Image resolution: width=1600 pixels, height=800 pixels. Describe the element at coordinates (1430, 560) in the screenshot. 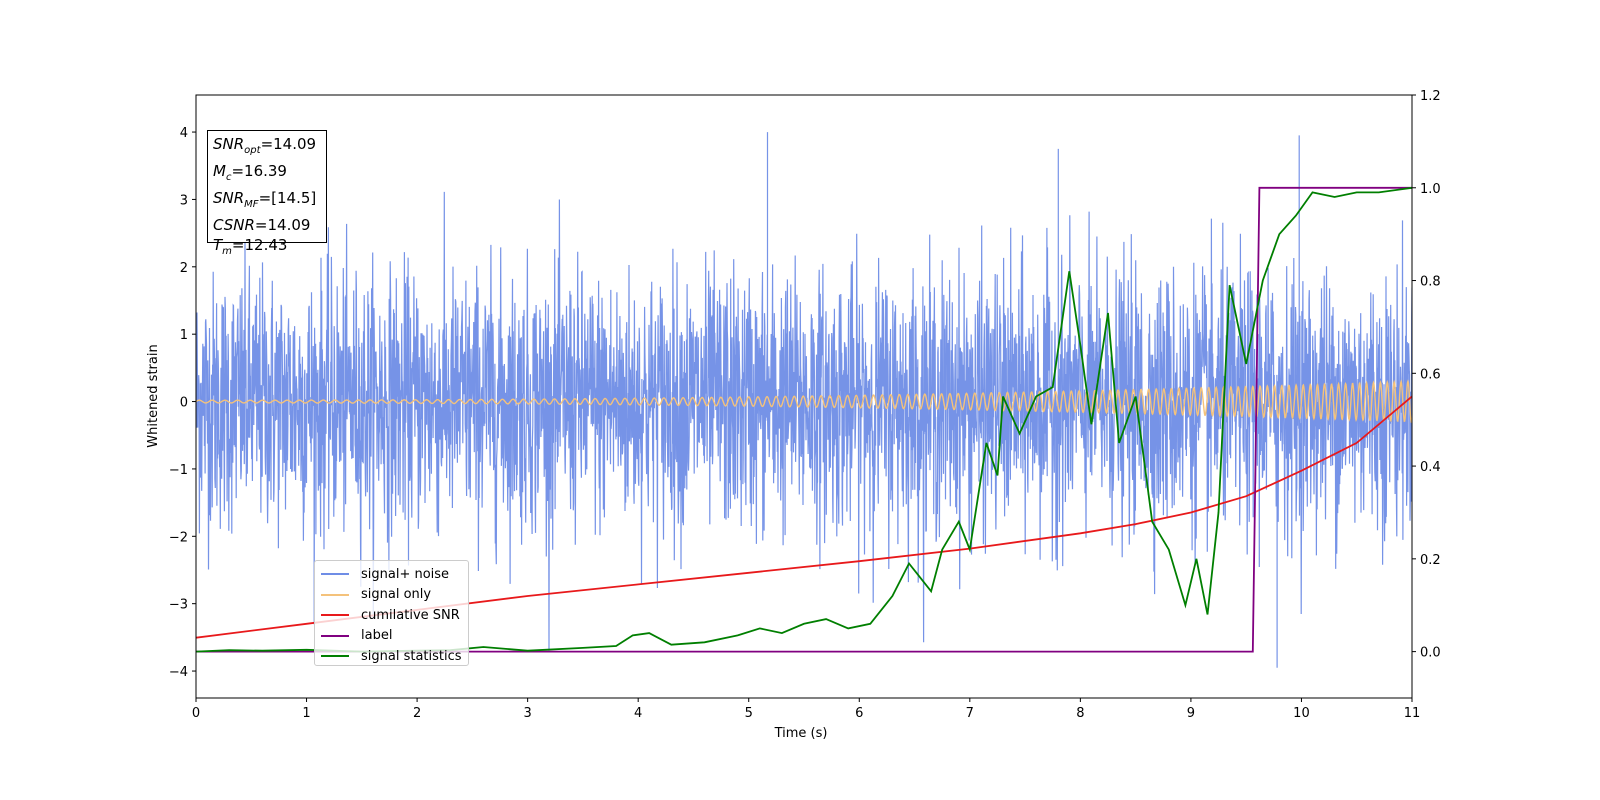

I see `y2-tick-label: 0.2` at that location.